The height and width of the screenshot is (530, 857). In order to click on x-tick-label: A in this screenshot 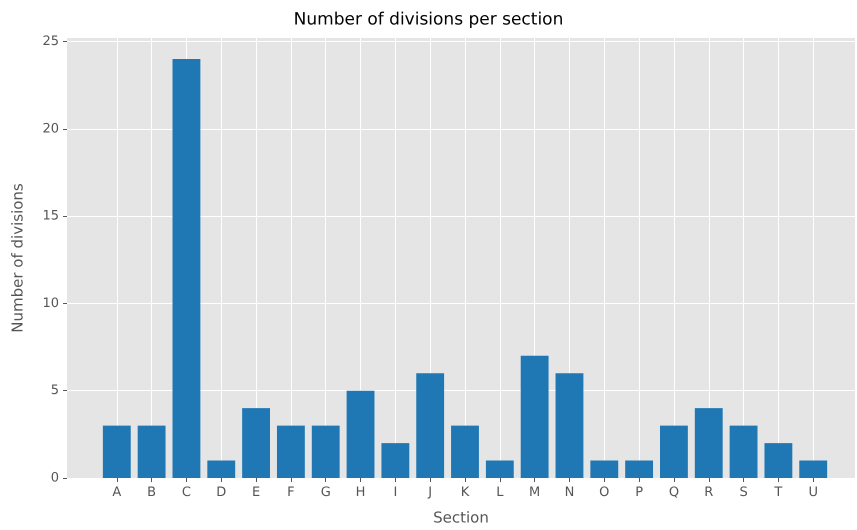, I will do `click(117, 492)`.